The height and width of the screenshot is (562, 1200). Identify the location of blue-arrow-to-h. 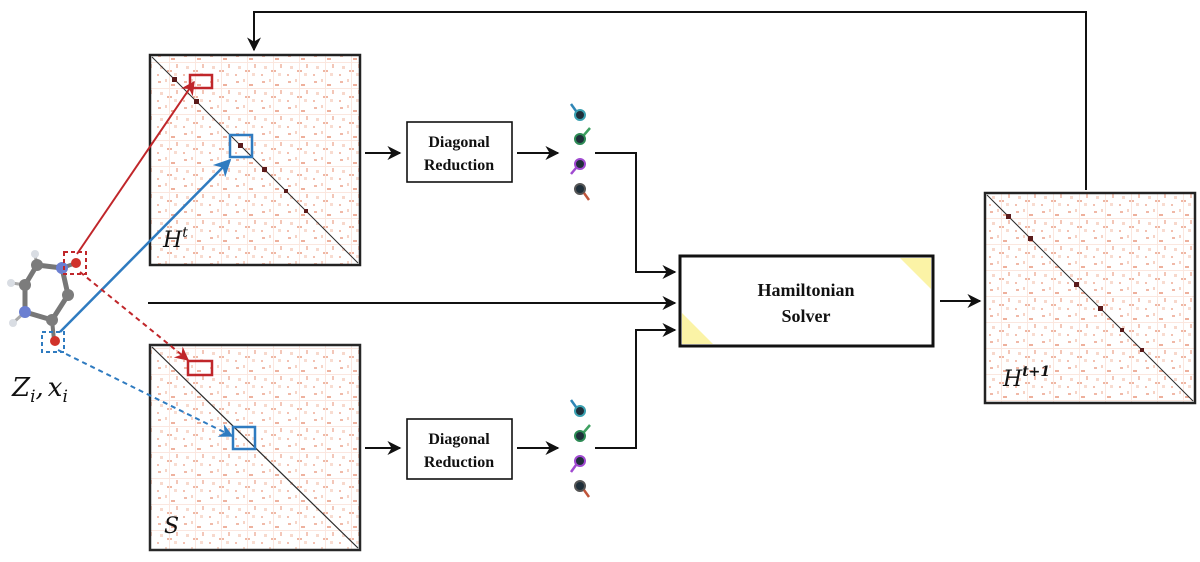
(145, 245).